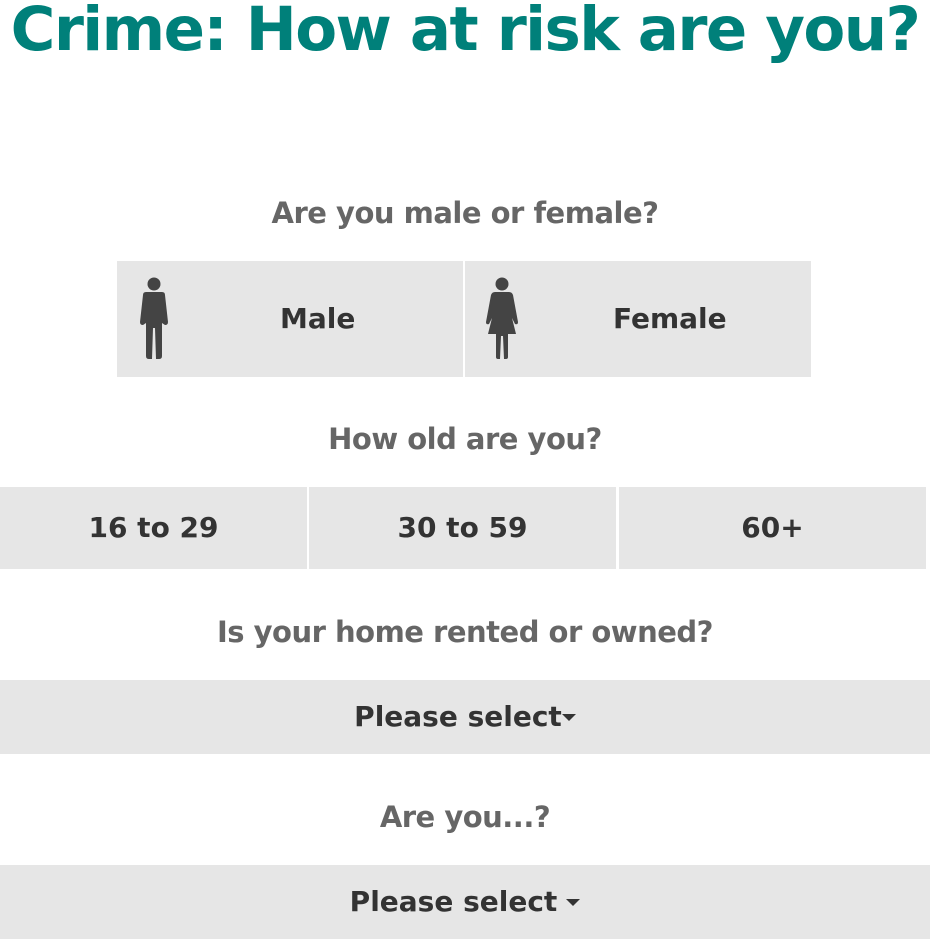 This screenshot has height=939, width=930. I want to click on home-tenure-select: Please select, so click(465, 717).